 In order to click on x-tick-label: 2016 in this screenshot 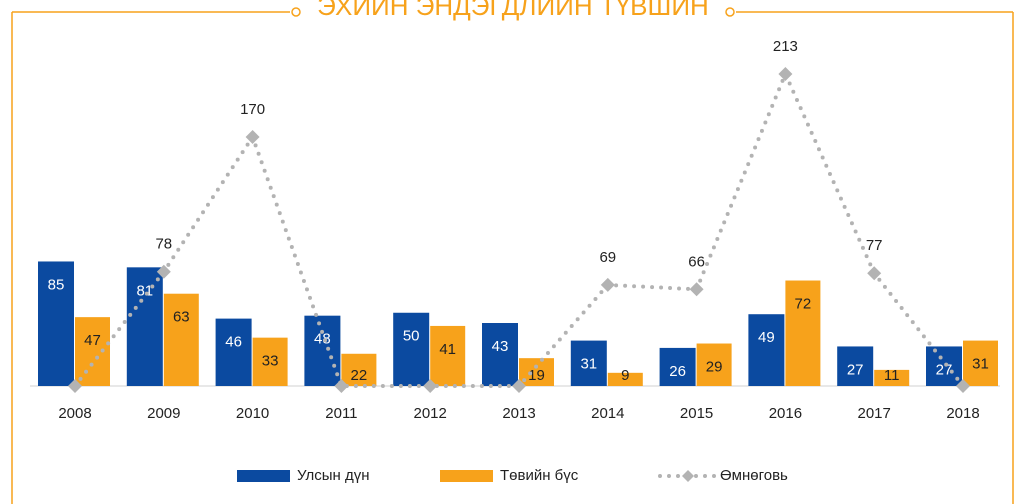, I will do `click(785, 413)`.